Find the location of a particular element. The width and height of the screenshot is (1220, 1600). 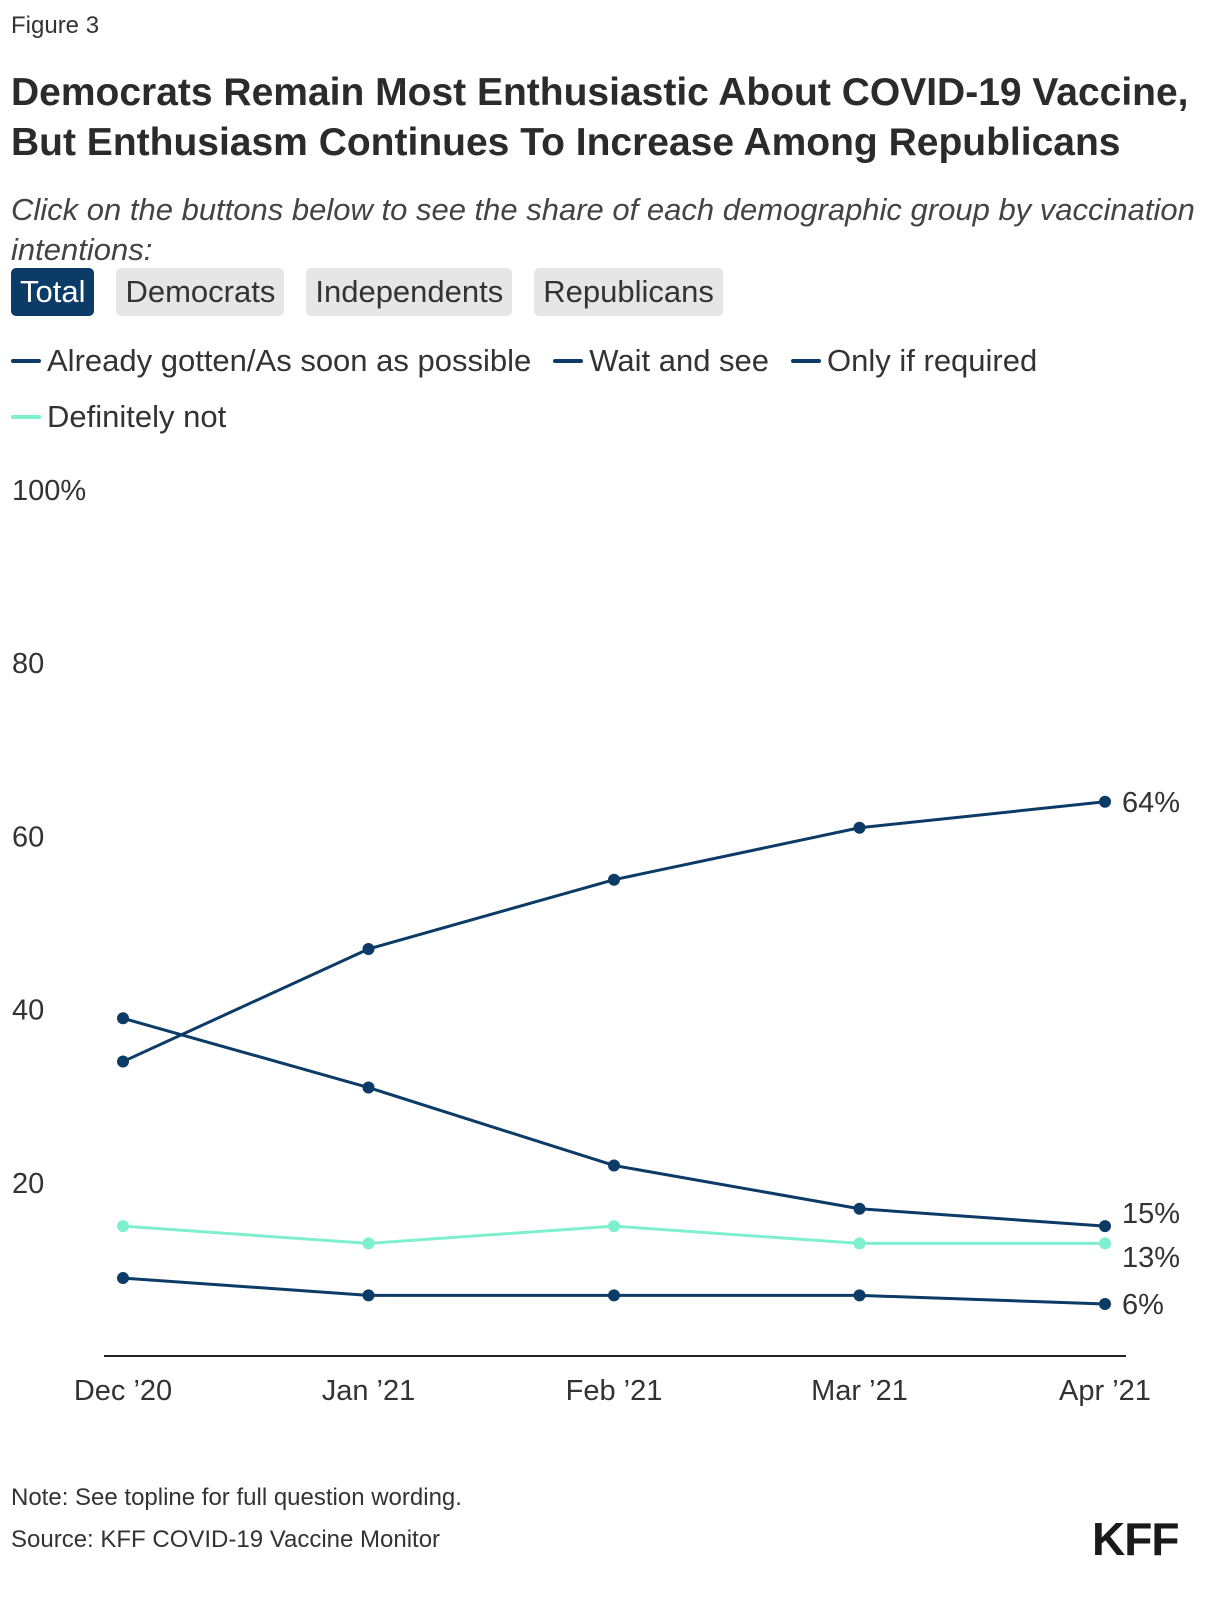

legend-item-already-gotten: Already gotten/As soon as possible is located at coordinates (271, 361).